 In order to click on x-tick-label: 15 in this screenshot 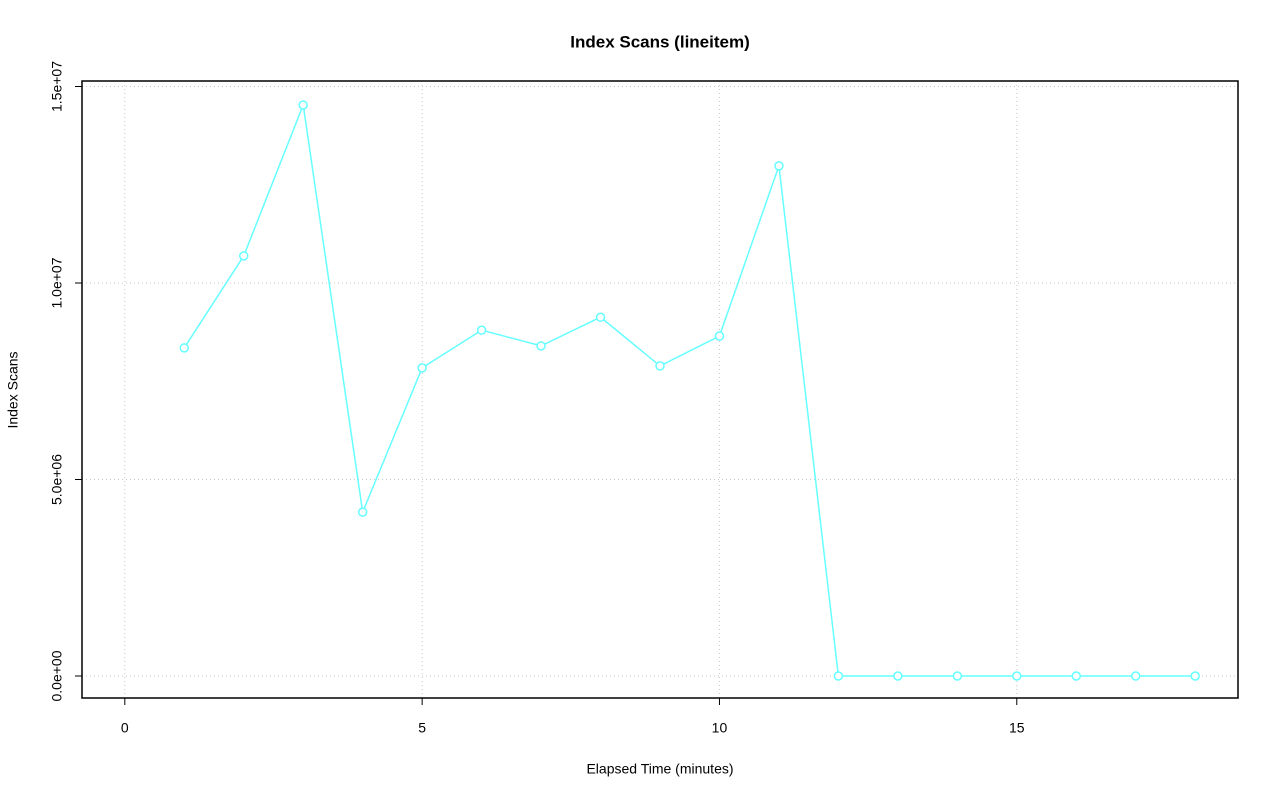, I will do `click(1017, 728)`.